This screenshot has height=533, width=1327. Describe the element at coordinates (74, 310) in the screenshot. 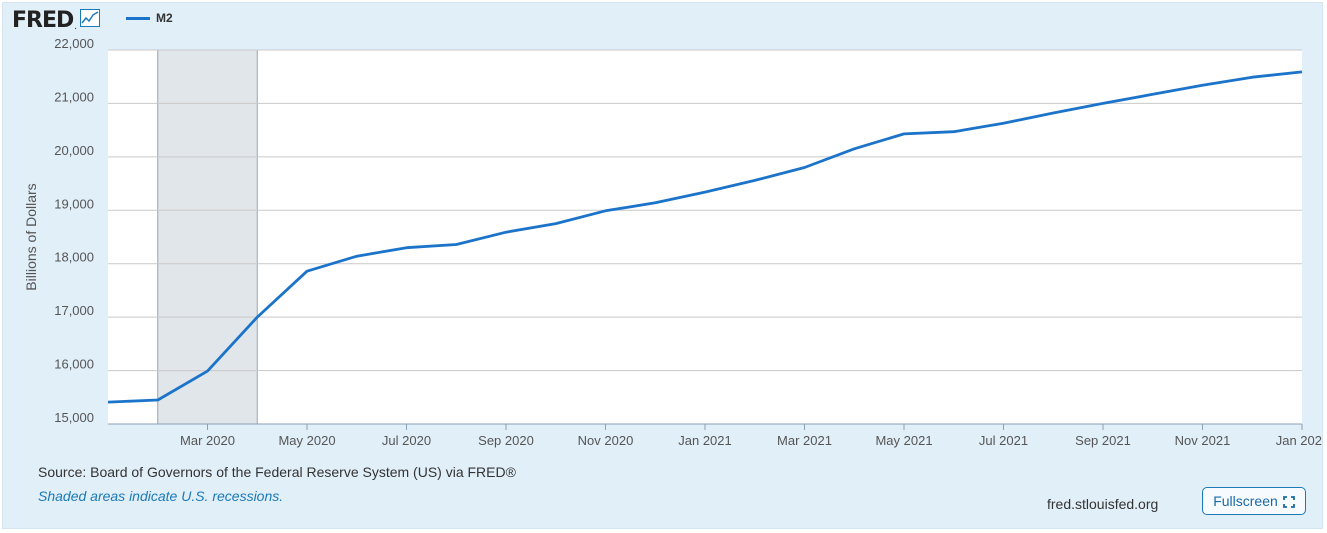

I see `y-tick-label: 17,000` at that location.